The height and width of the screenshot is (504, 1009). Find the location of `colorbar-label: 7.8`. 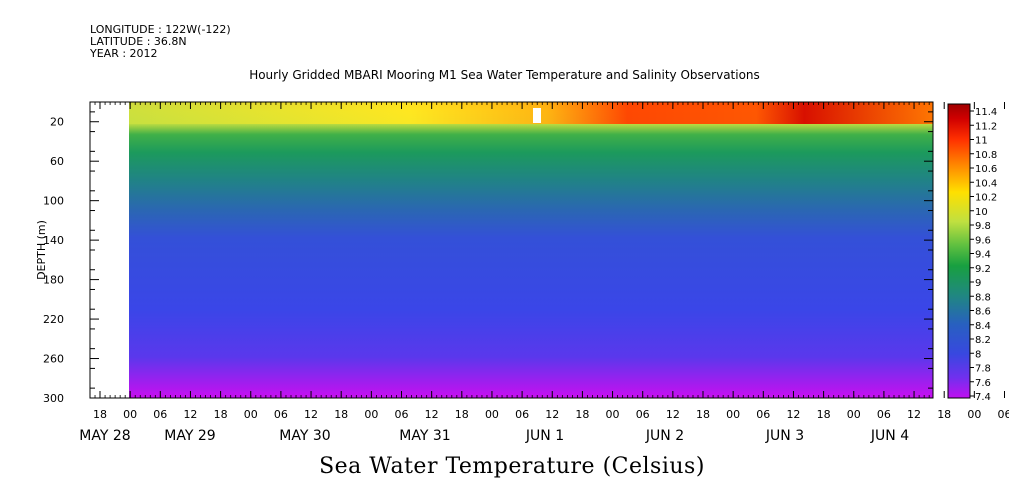

colorbar-label: 7.8 is located at coordinates (983, 369).